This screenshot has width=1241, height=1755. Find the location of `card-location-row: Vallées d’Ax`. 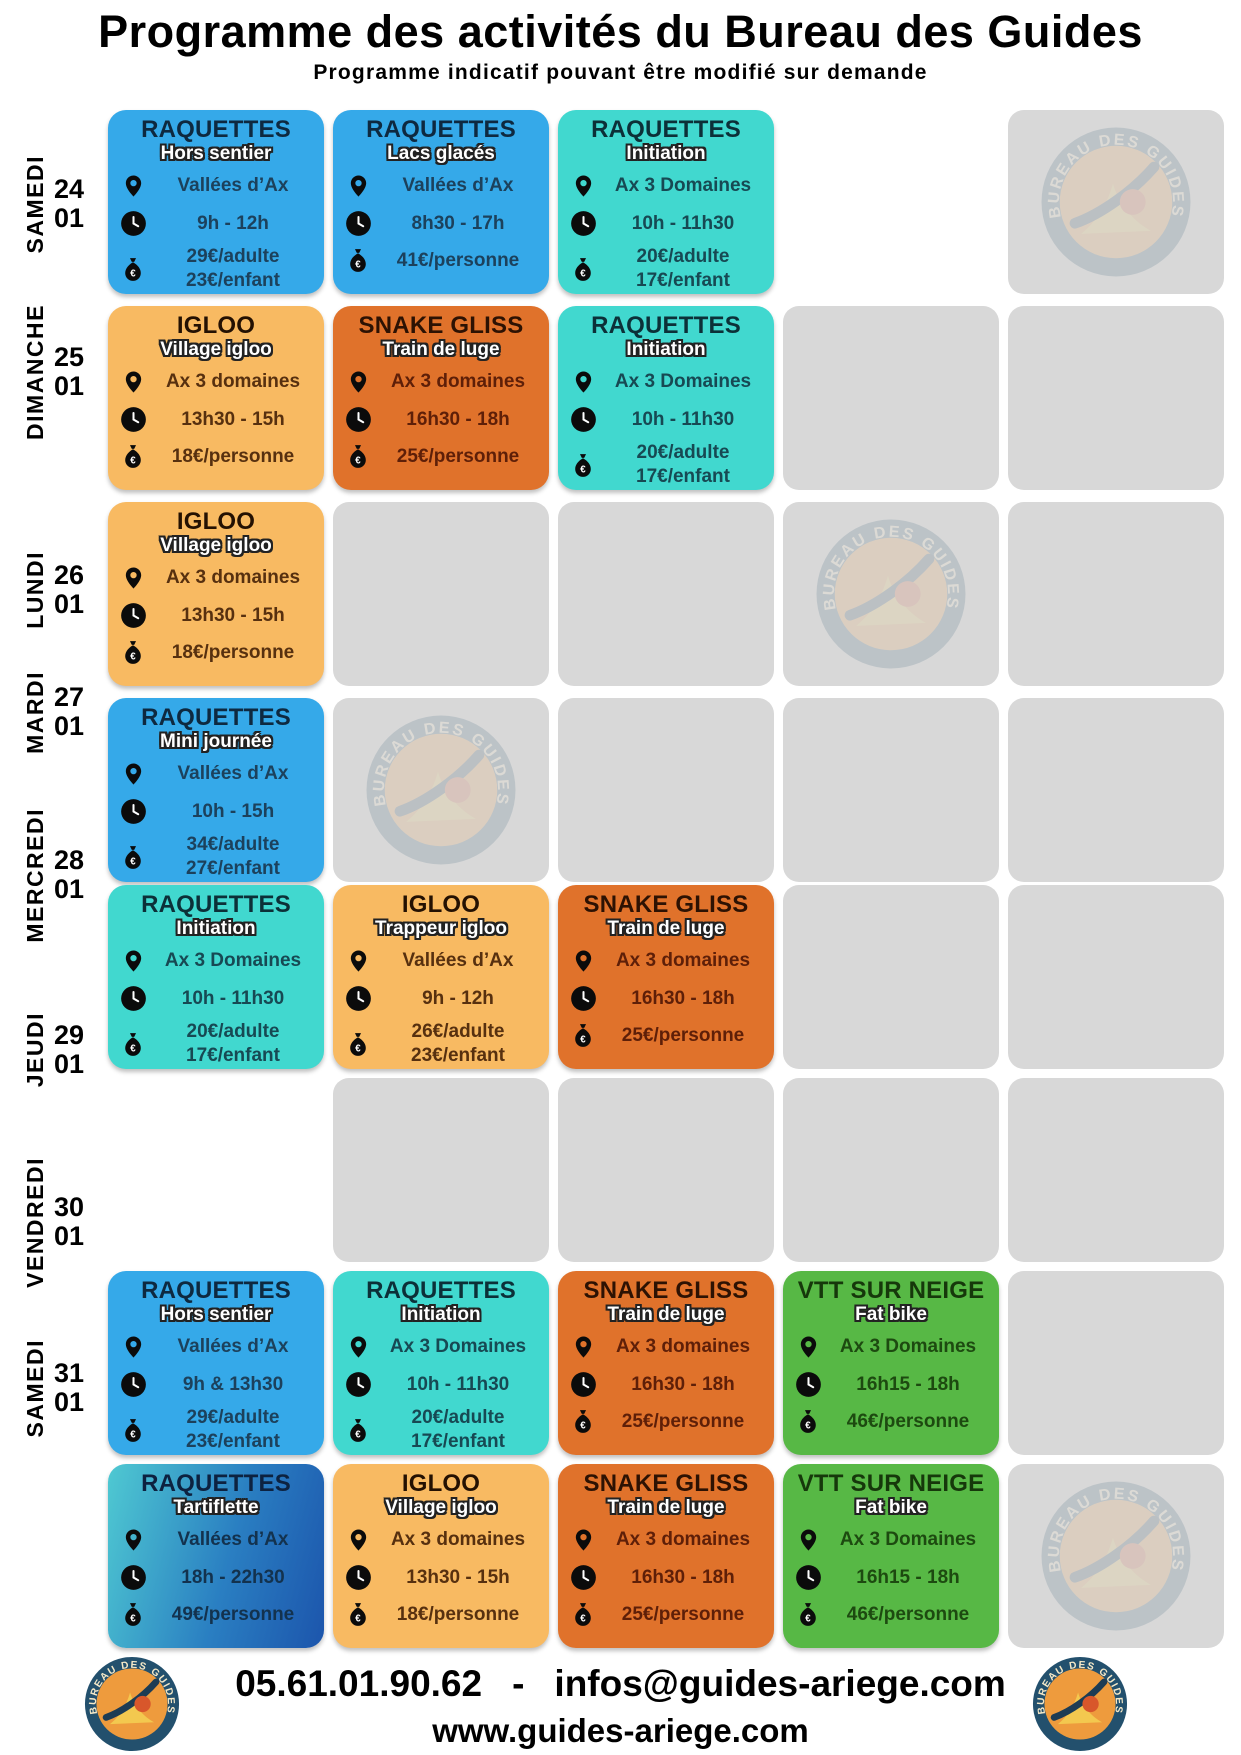

card-location-row: Vallées d’Ax is located at coordinates (441, 186).